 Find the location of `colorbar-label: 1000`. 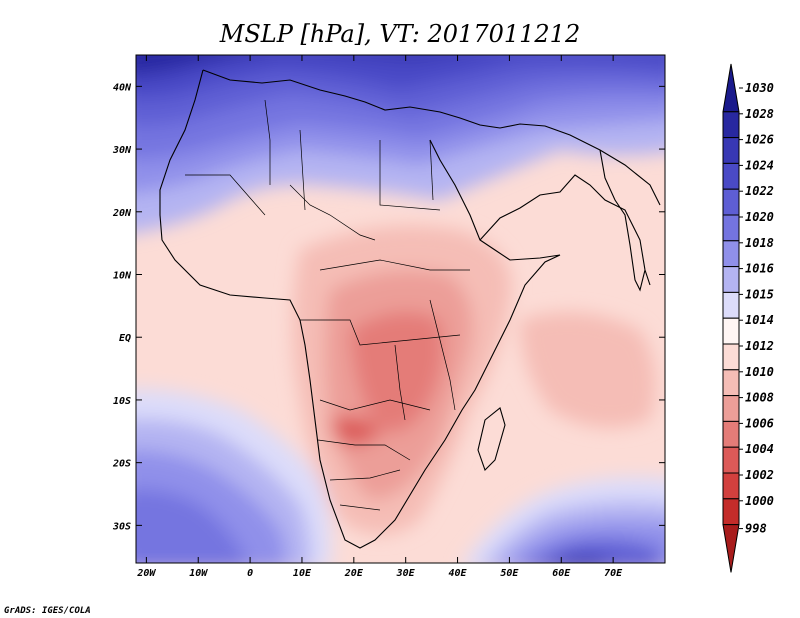

colorbar-label: 1000 is located at coordinates (759, 501).